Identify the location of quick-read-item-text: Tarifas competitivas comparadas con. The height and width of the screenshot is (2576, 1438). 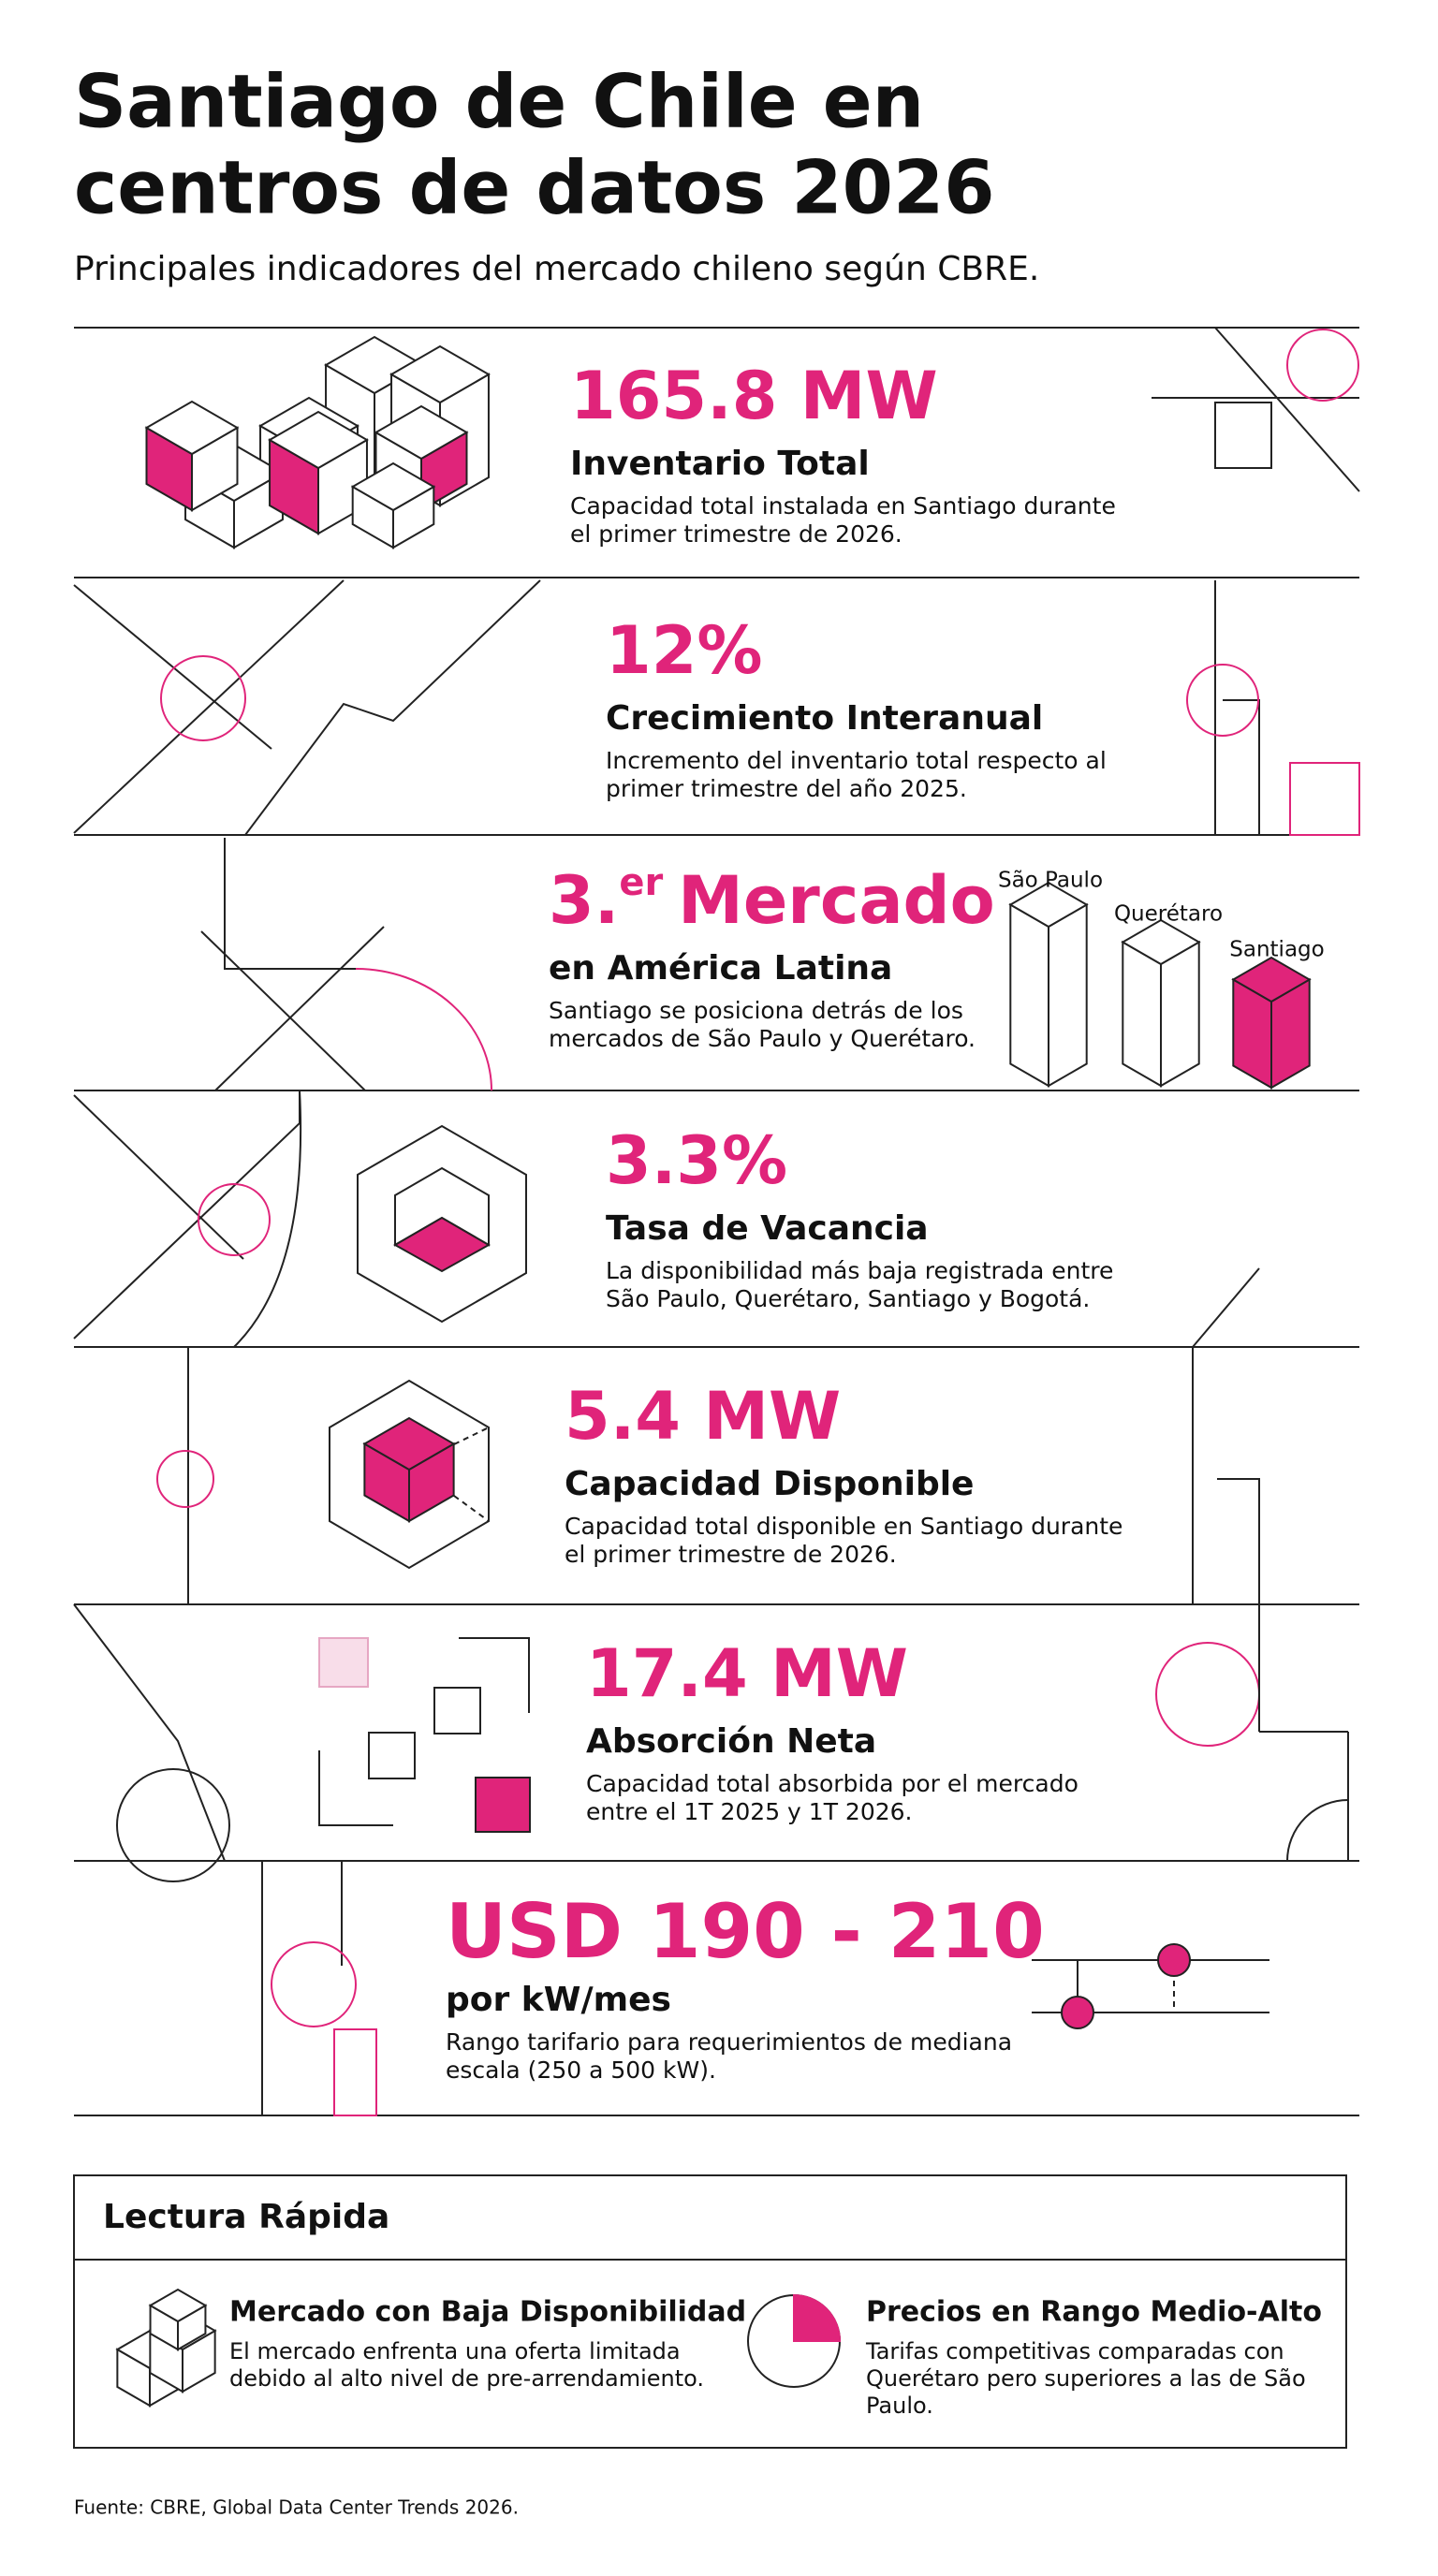
(1074, 2351).